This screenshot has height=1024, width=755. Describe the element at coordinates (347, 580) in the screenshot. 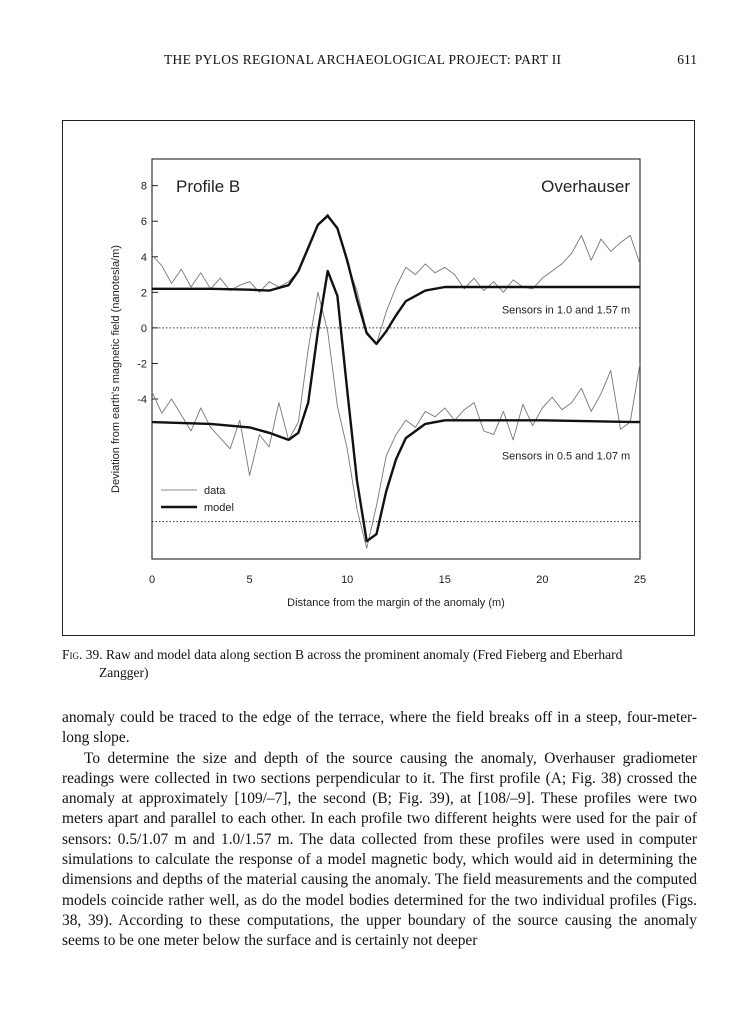

I see `x-tick-label: 10` at that location.